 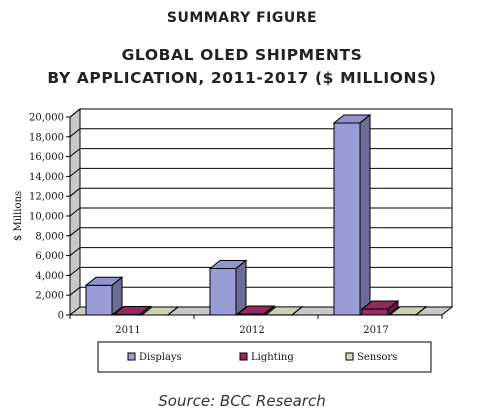 I want to click on chart-title-line2: BY APPLICATION, 2011-2017 ($ MILLIONS), so click(x=242, y=78).